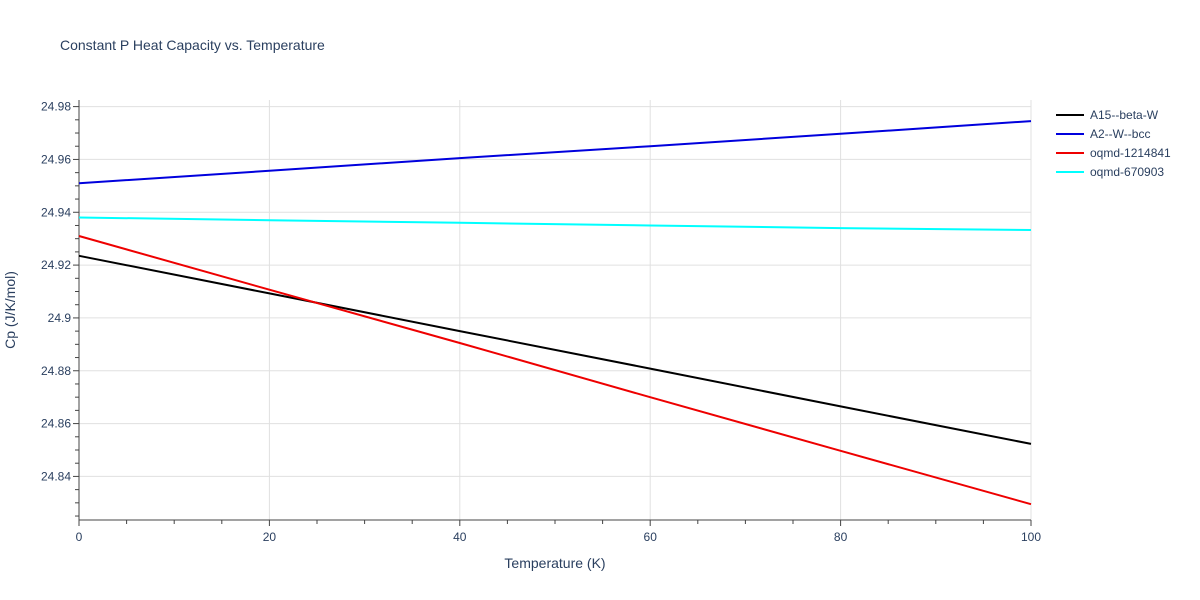 The width and height of the screenshot is (1200, 600). I want to click on y-tick-label: 24.84, so click(56, 476).